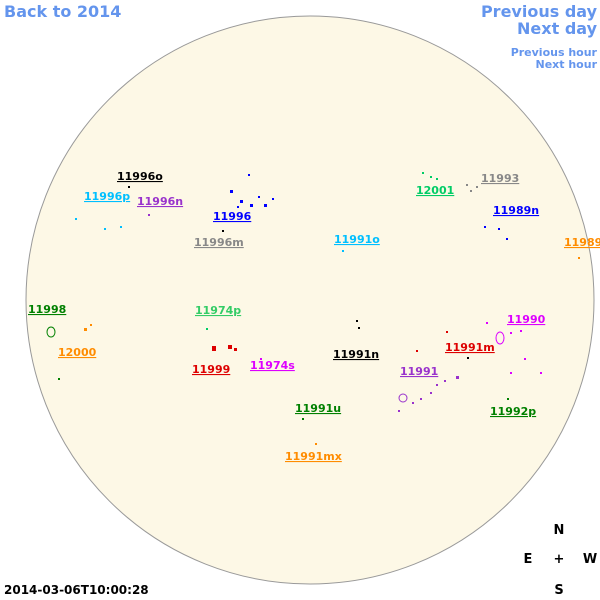 This screenshot has height=600, width=600. Describe the element at coordinates (77, 352) in the screenshot. I see `region-label: 12000` at that location.